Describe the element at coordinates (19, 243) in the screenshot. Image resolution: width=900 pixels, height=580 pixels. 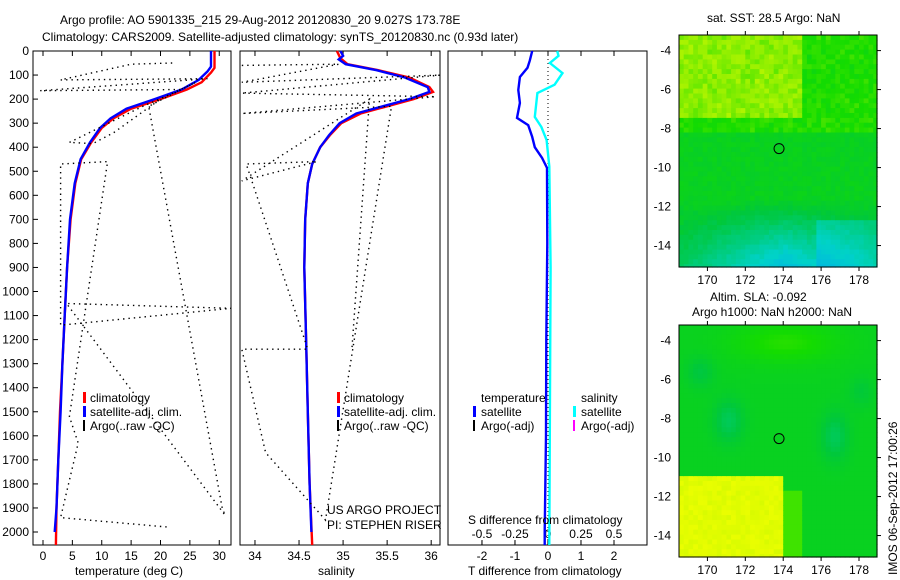
I see `y-tick-label: 800` at that location.